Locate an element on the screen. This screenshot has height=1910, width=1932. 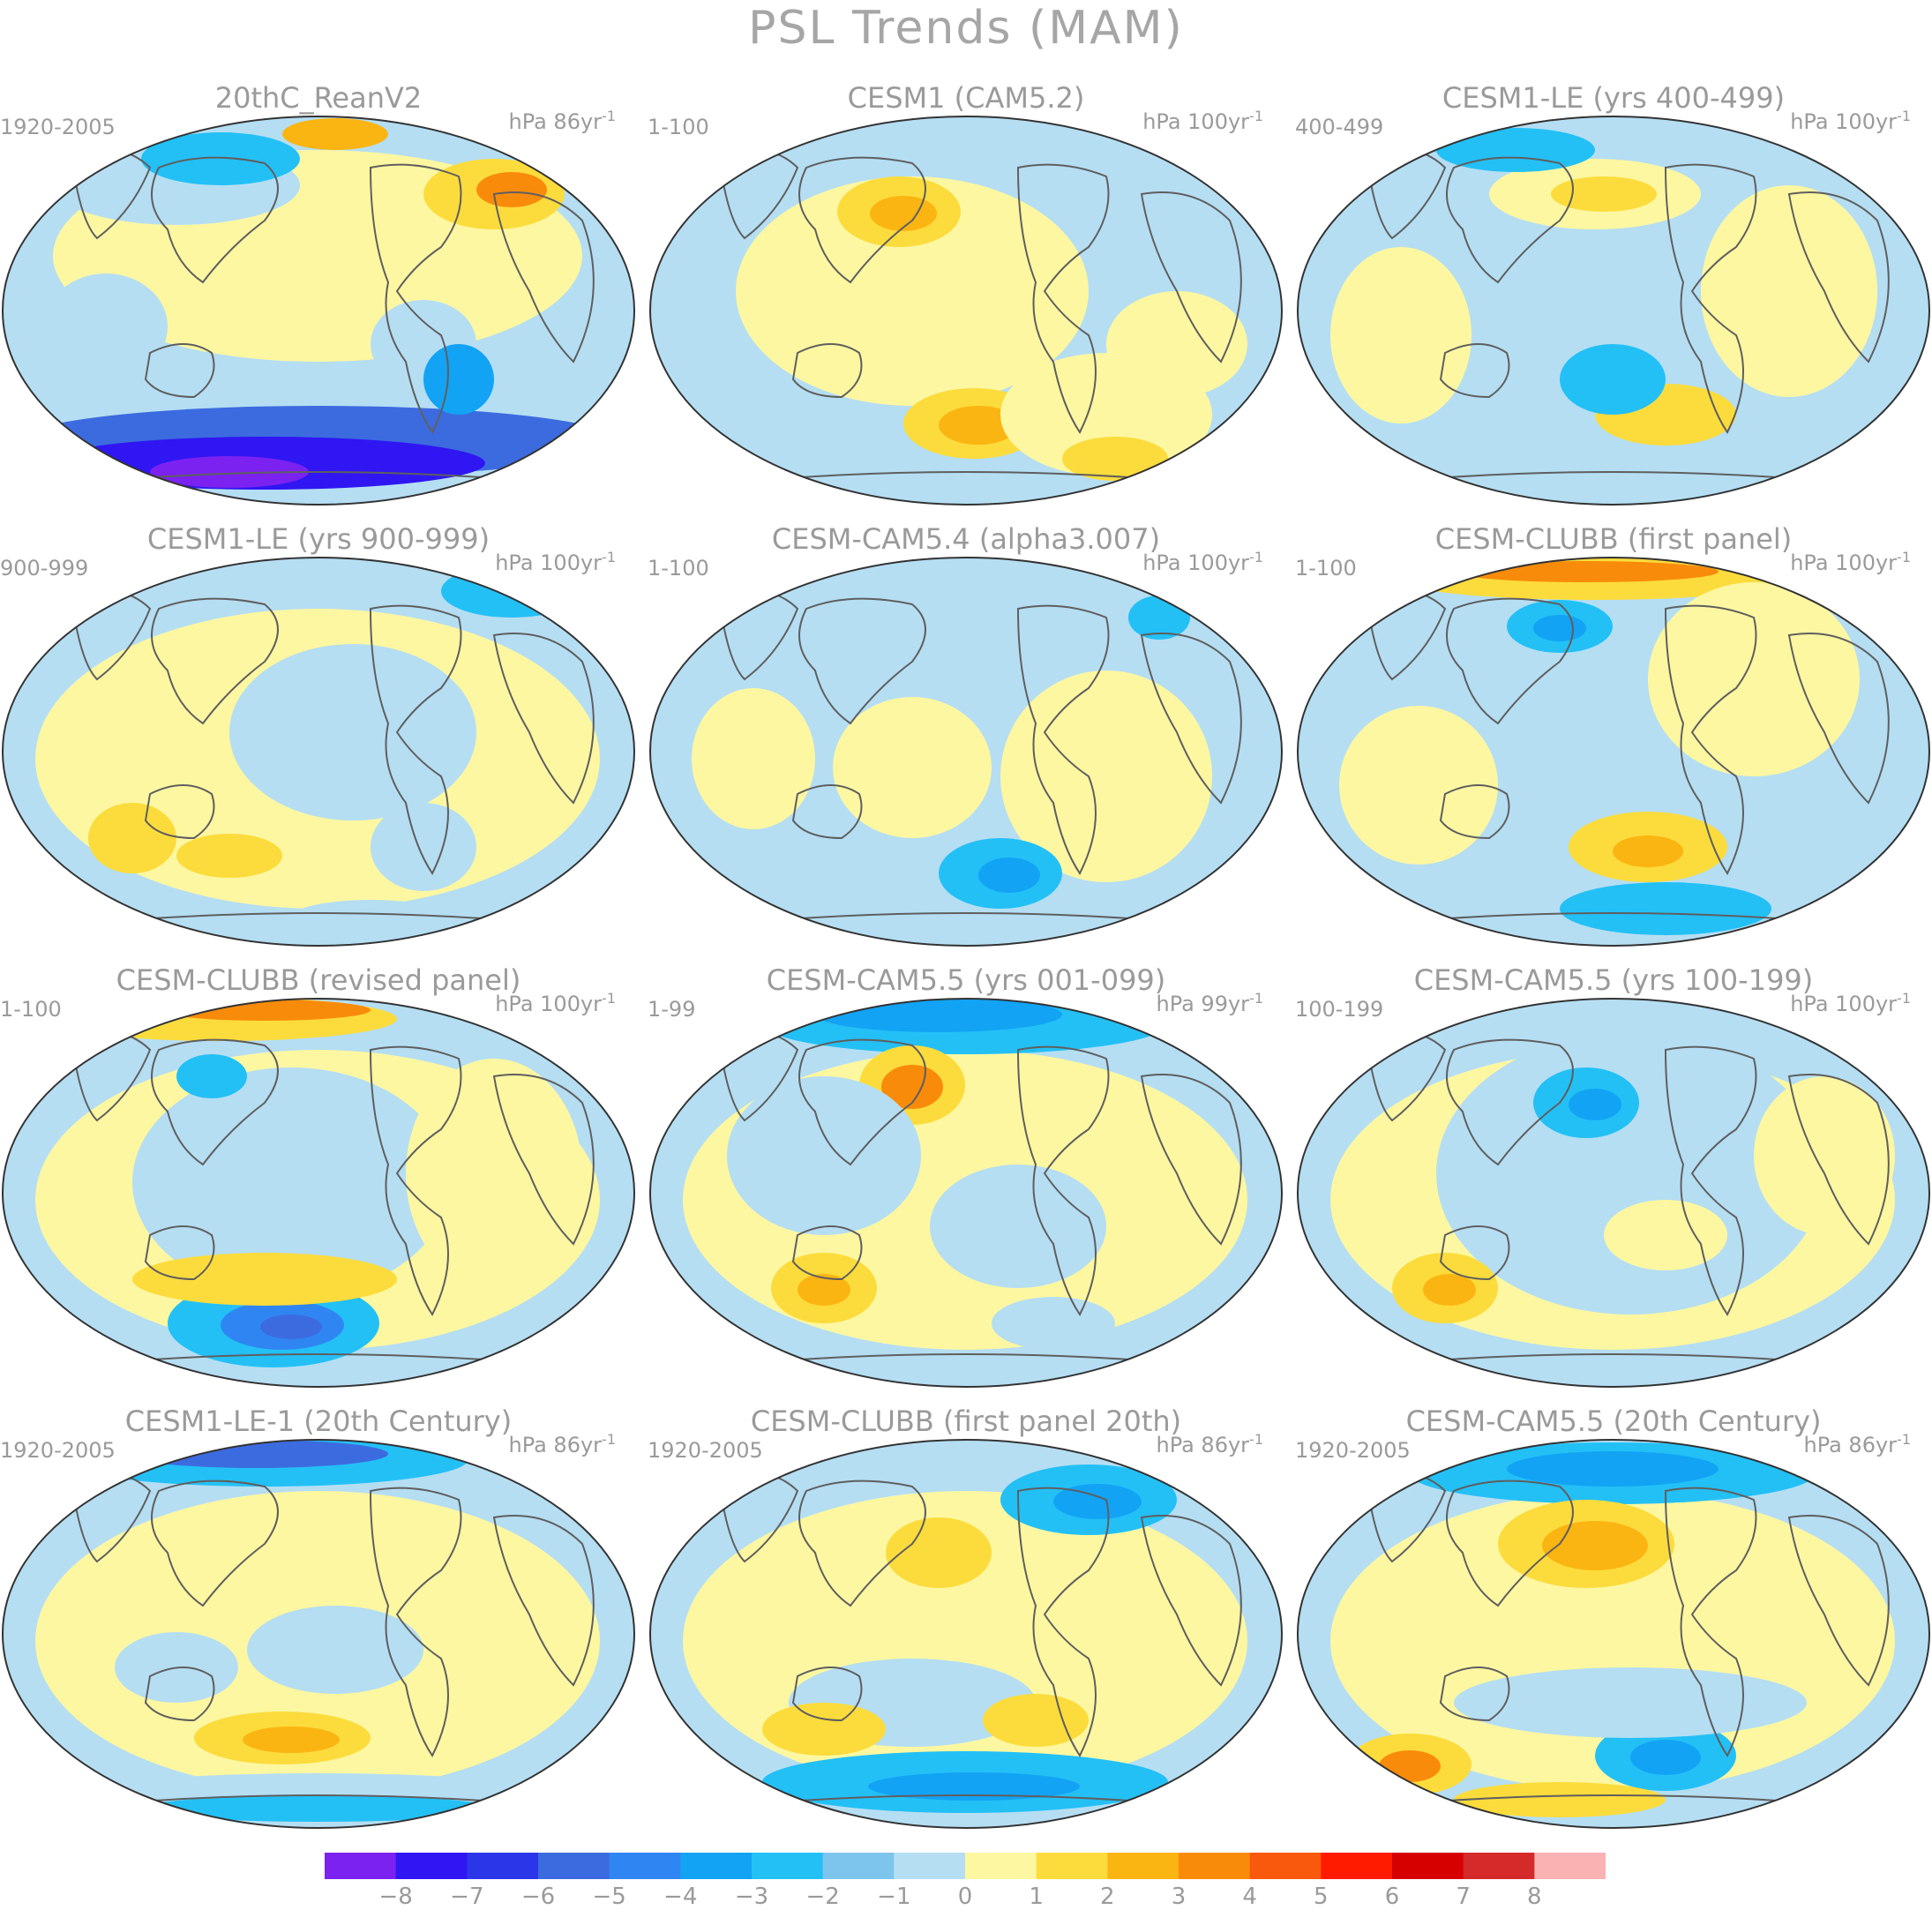
colorbar-tick-label: 4 is located at coordinates (1250, 1895).